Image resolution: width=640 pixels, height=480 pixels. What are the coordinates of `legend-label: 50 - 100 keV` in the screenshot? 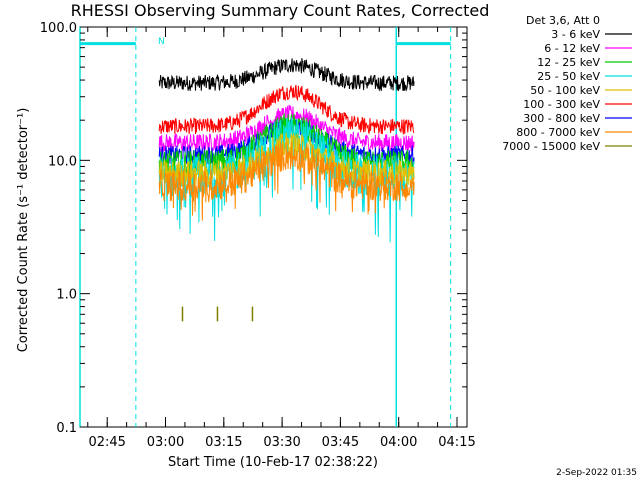 It's located at (565, 90).